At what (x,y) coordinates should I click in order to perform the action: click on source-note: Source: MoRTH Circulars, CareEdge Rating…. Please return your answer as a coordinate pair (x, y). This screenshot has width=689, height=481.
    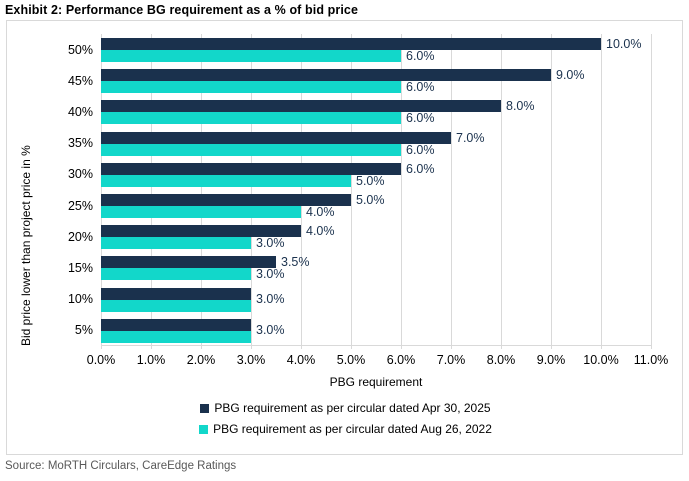
    Looking at the image, I should click on (121, 466).